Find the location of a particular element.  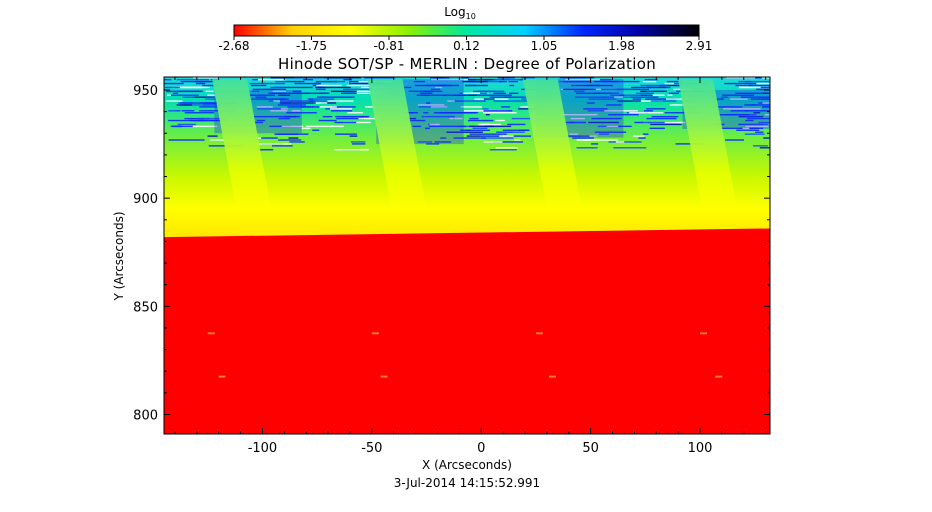

timestamp: 3-Jul-2014 14:15:52.991 is located at coordinates (467, 483).